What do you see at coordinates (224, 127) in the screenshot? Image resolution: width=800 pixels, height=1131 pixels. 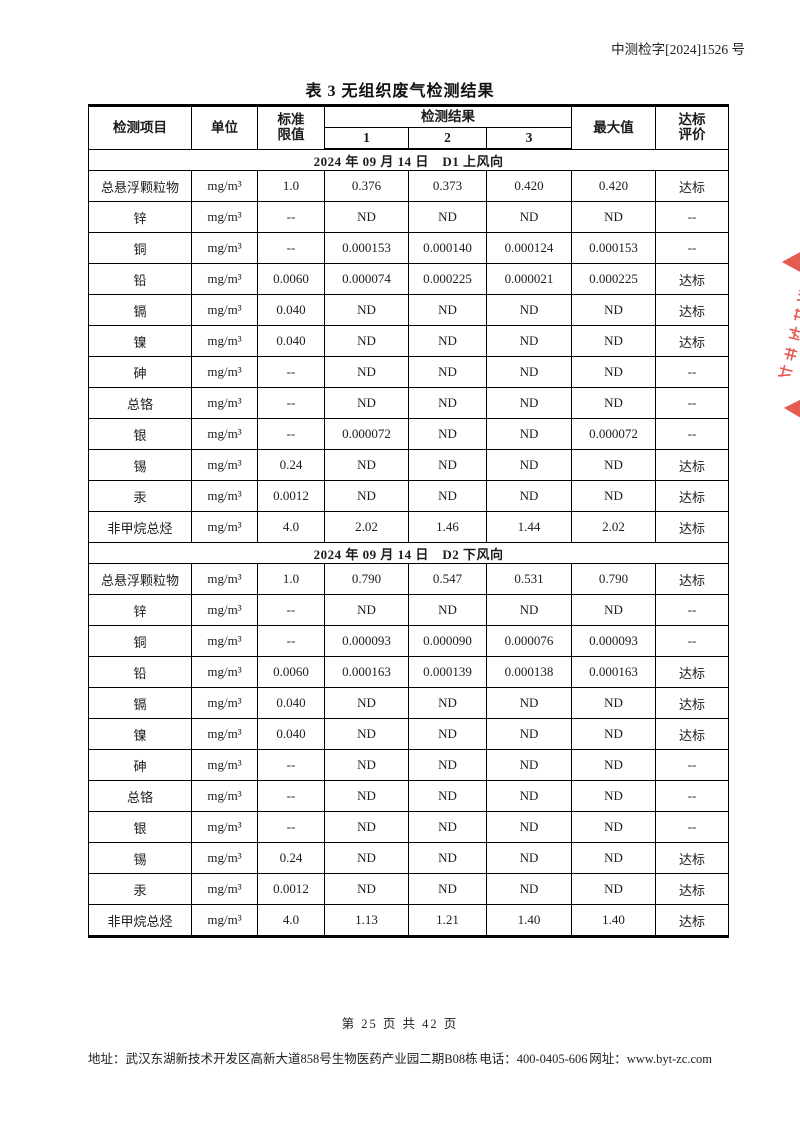 I see `header-unit: 单位` at bounding box center [224, 127].